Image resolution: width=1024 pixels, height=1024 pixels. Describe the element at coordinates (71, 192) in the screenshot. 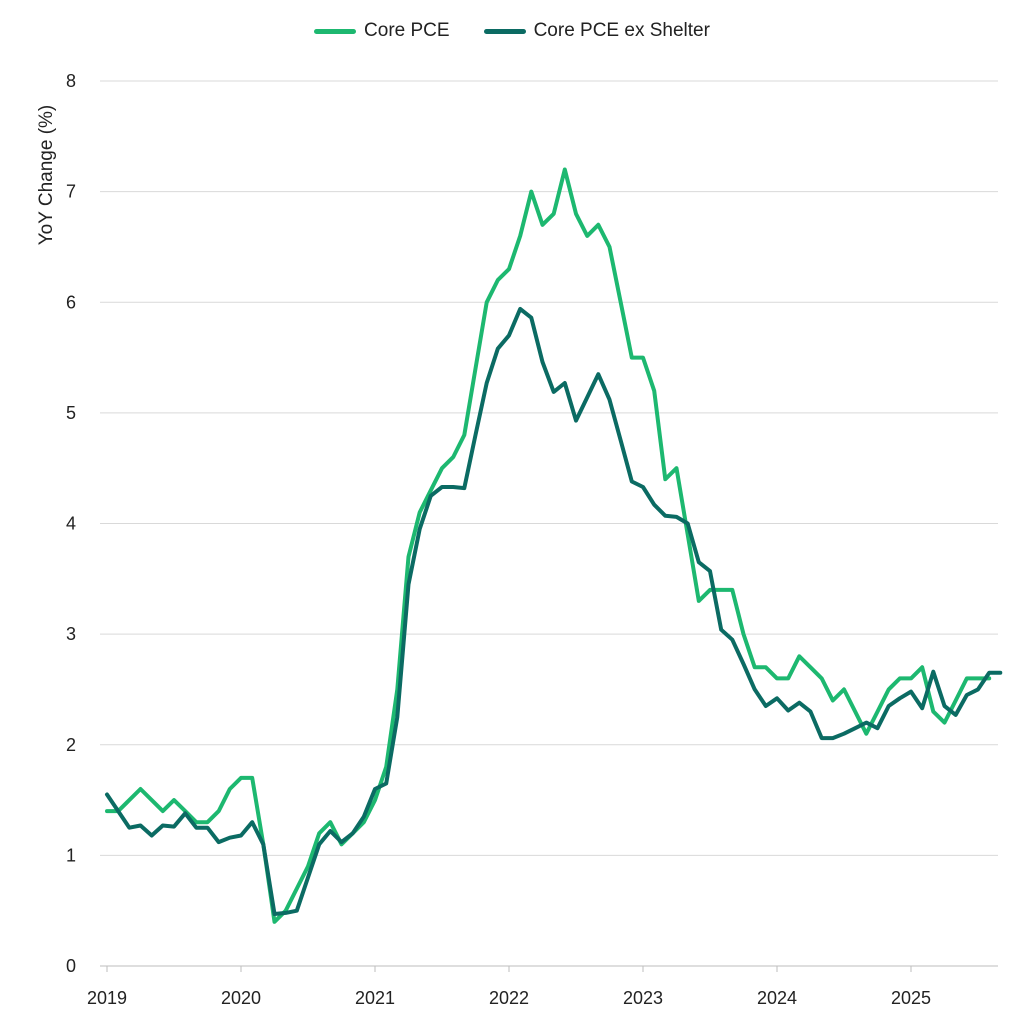

I see `y-tick-label: 7` at that location.